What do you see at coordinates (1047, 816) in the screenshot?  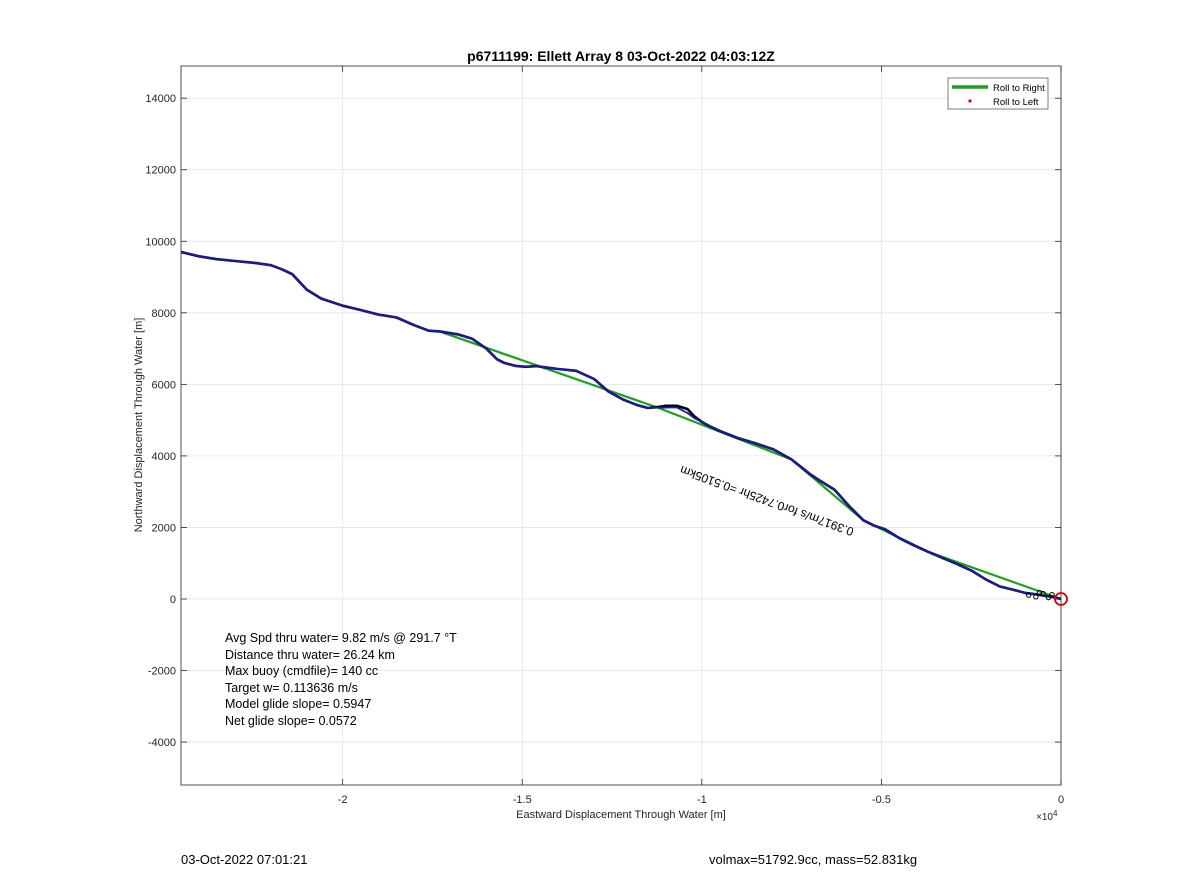 I see `x-exponent-label: ×10⁴` at bounding box center [1047, 816].